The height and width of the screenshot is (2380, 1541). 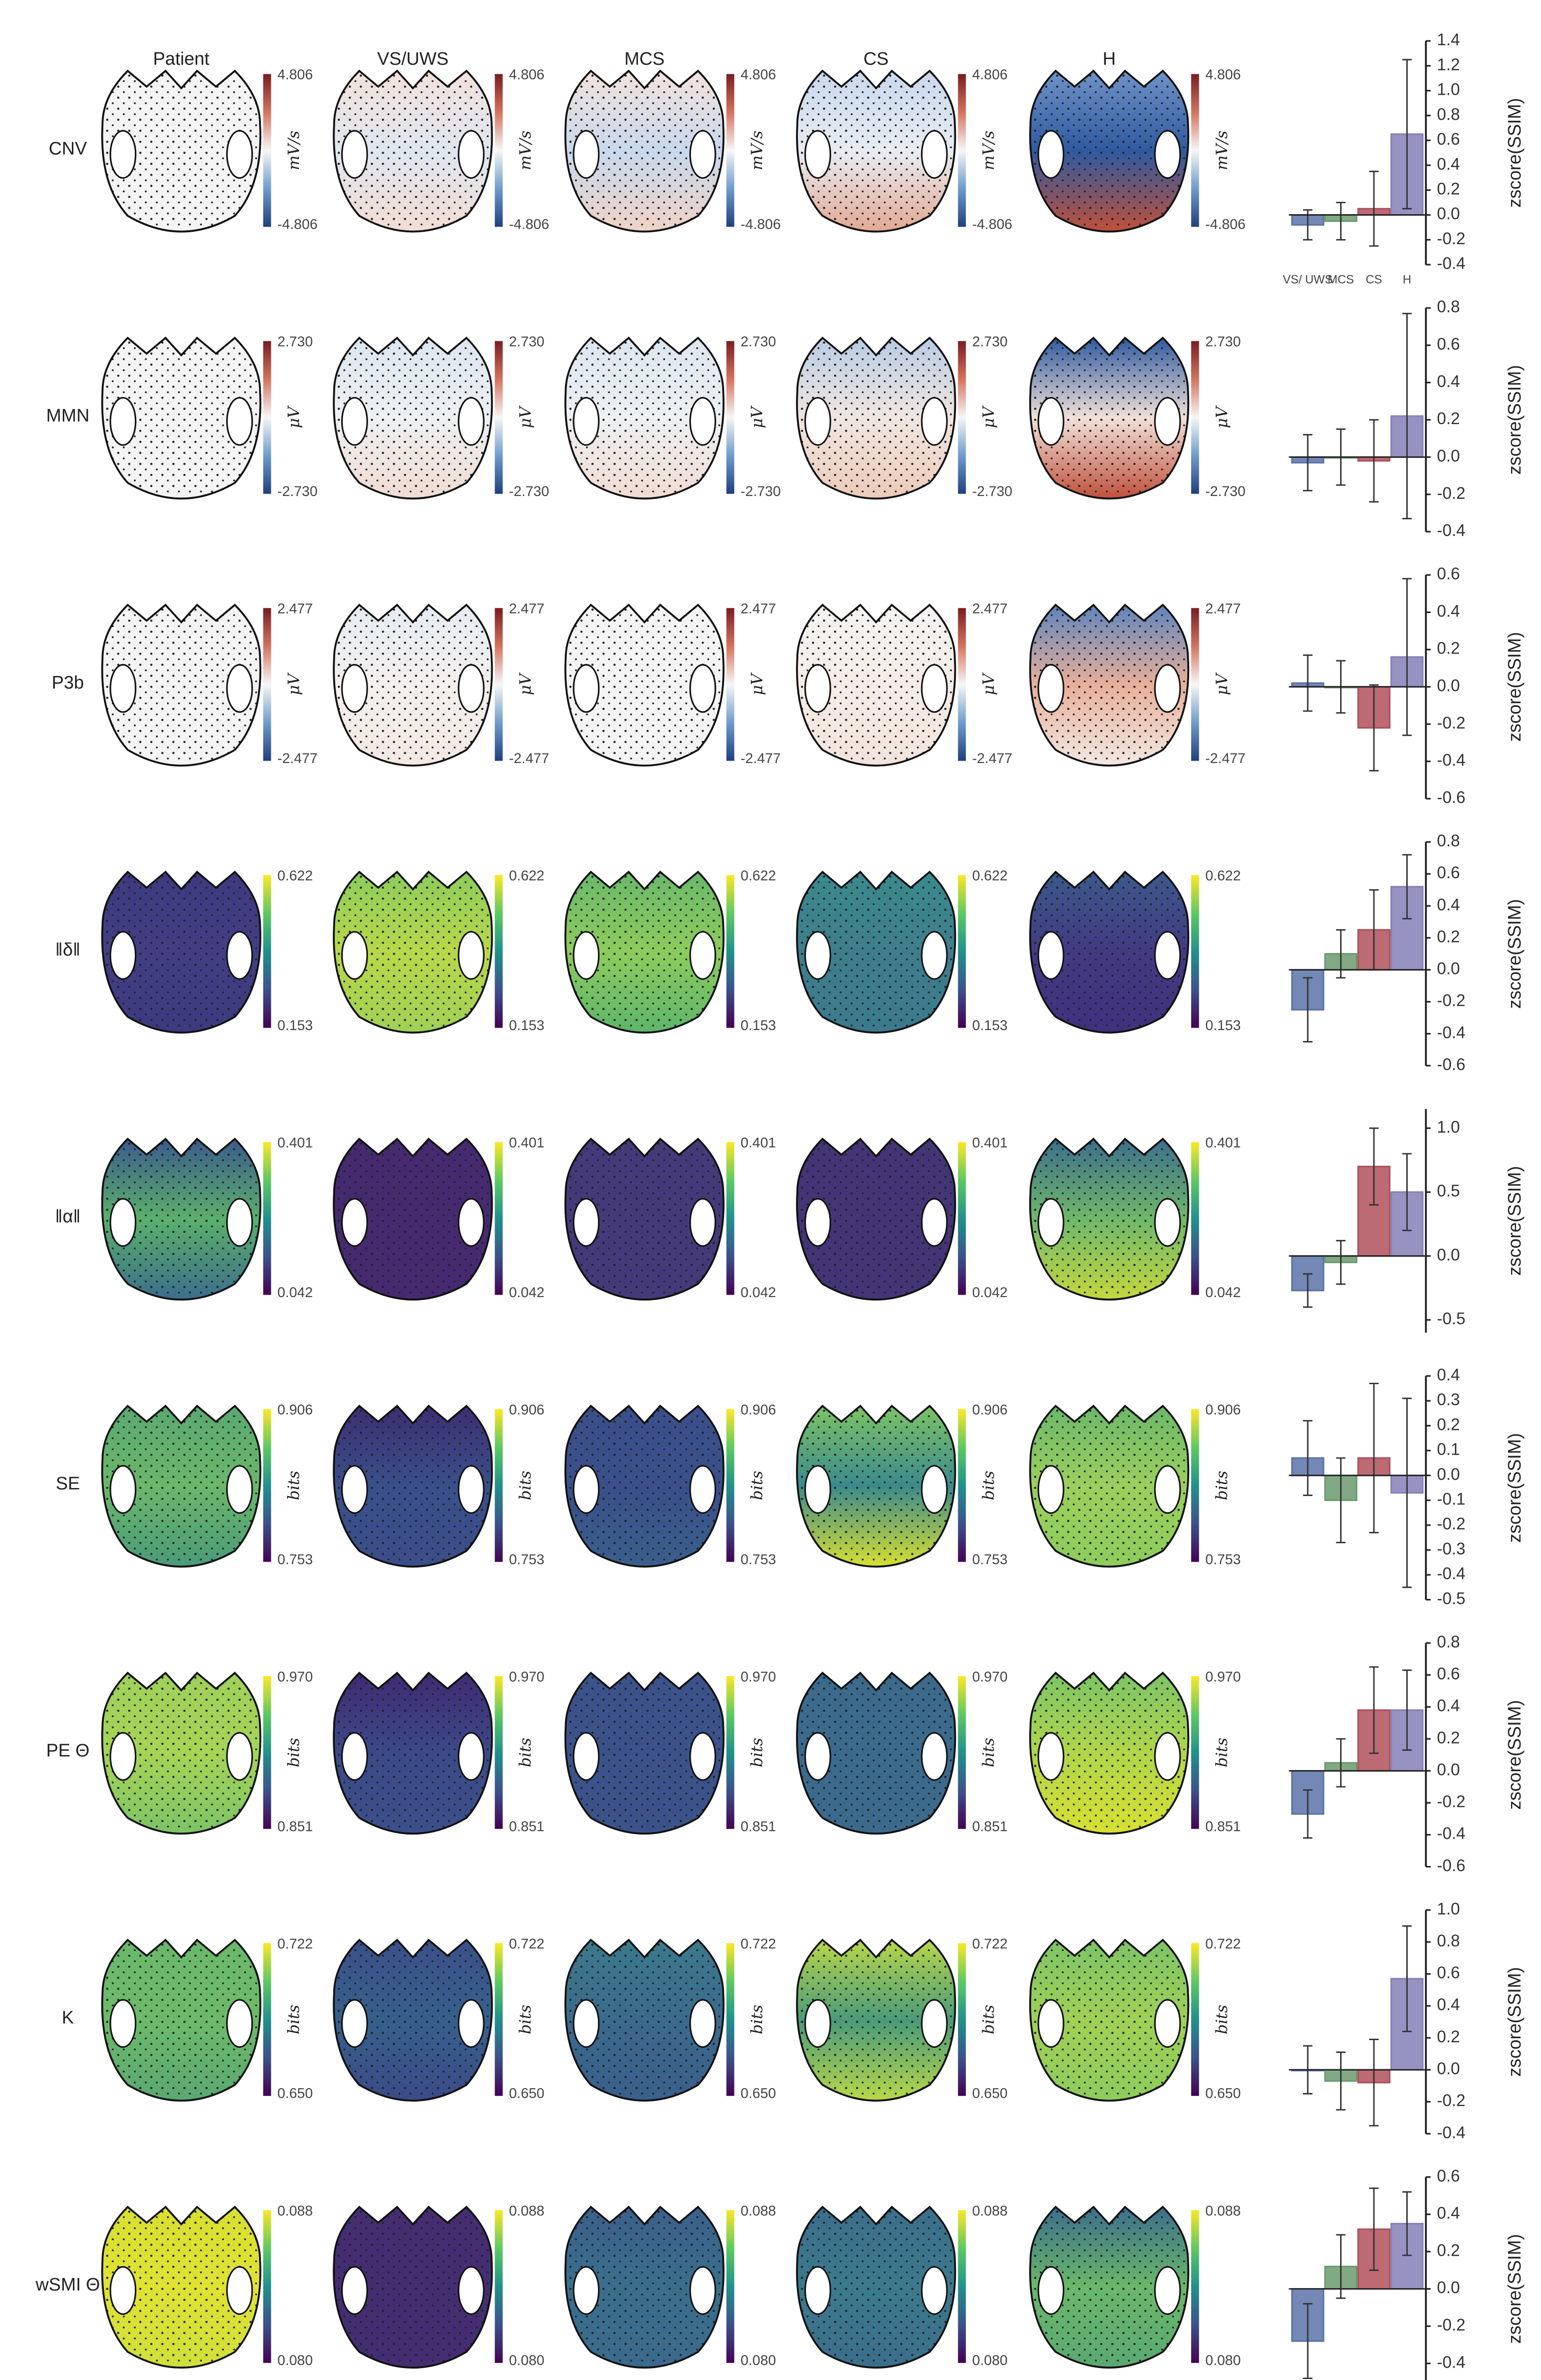 What do you see at coordinates (1449, 1941) in the screenshot?
I see `y-tick-label: 0.8` at bounding box center [1449, 1941].